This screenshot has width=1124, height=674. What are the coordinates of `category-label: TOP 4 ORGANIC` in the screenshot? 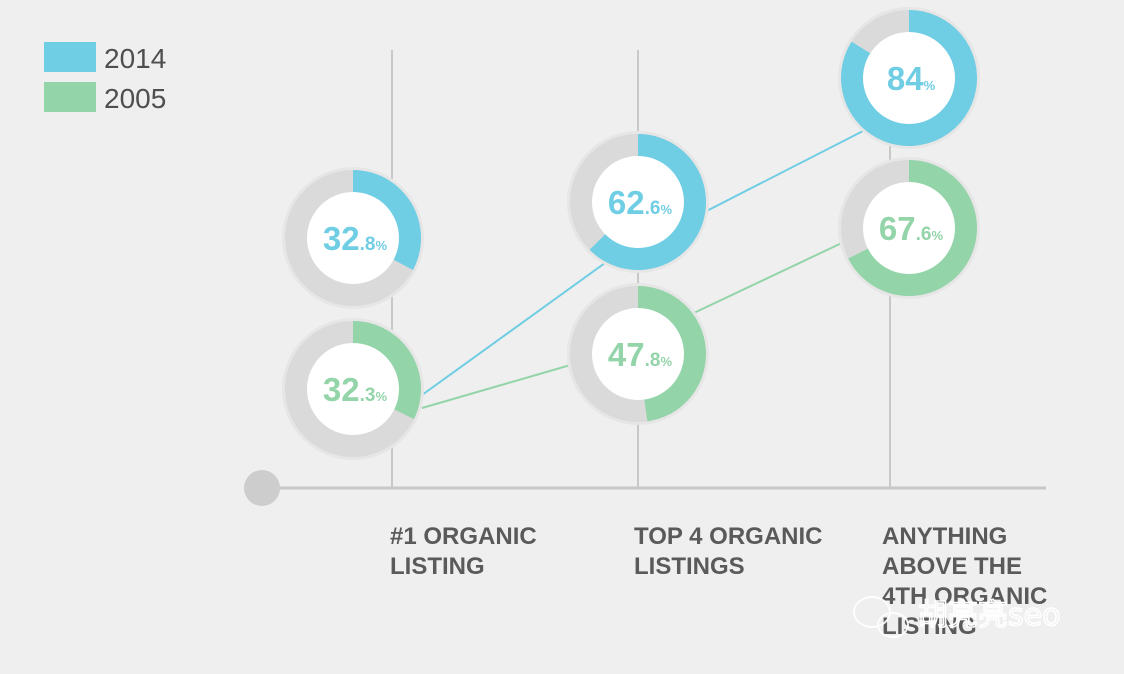 It's located at (728, 536).